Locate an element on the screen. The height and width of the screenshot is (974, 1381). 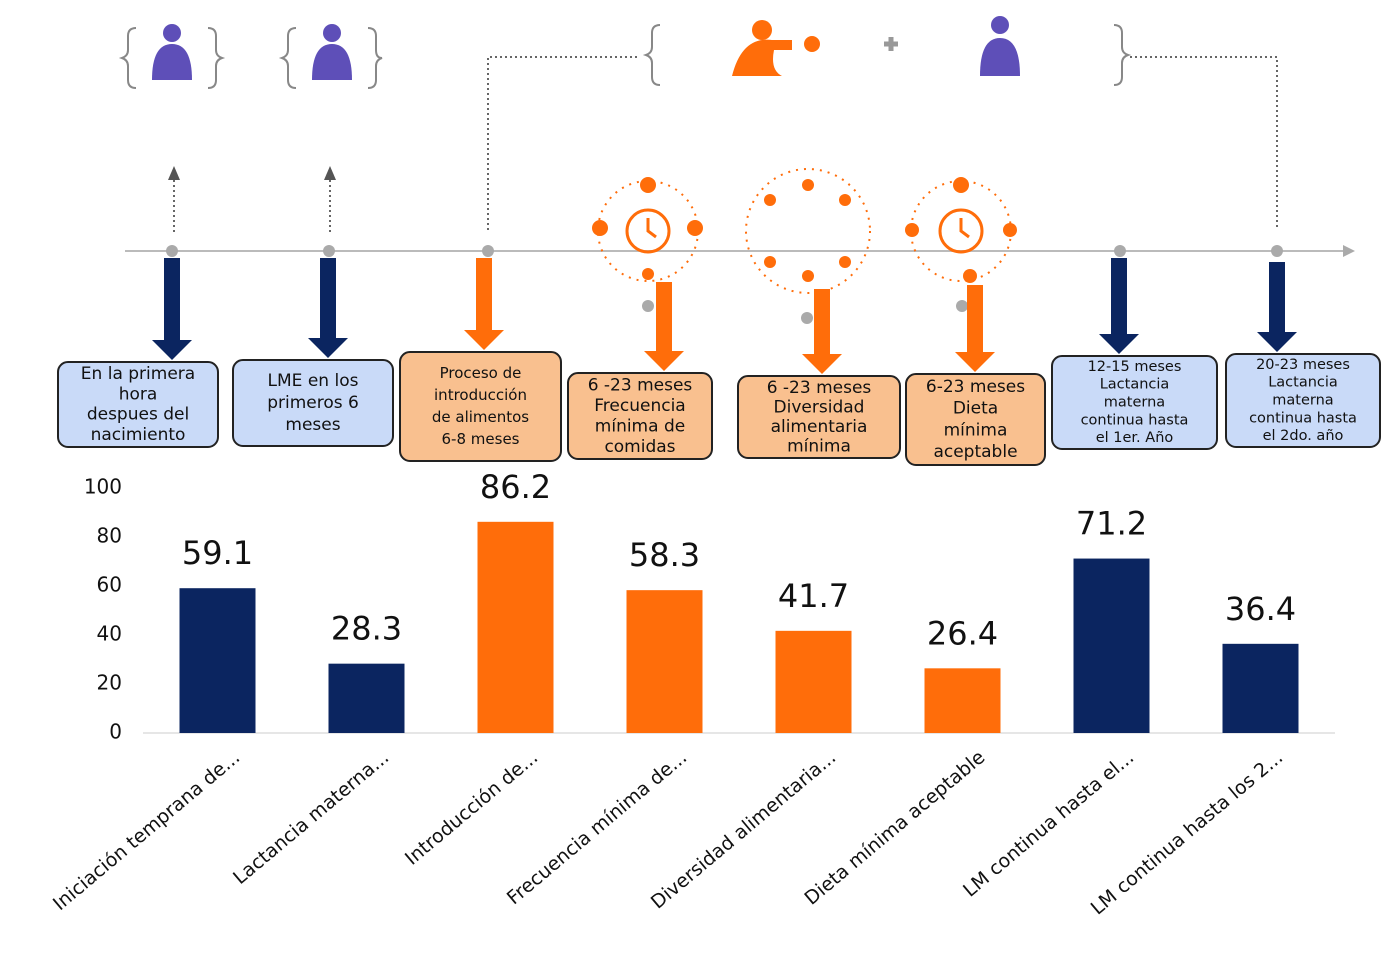
y-tick-label: 100 is located at coordinates (103, 487).